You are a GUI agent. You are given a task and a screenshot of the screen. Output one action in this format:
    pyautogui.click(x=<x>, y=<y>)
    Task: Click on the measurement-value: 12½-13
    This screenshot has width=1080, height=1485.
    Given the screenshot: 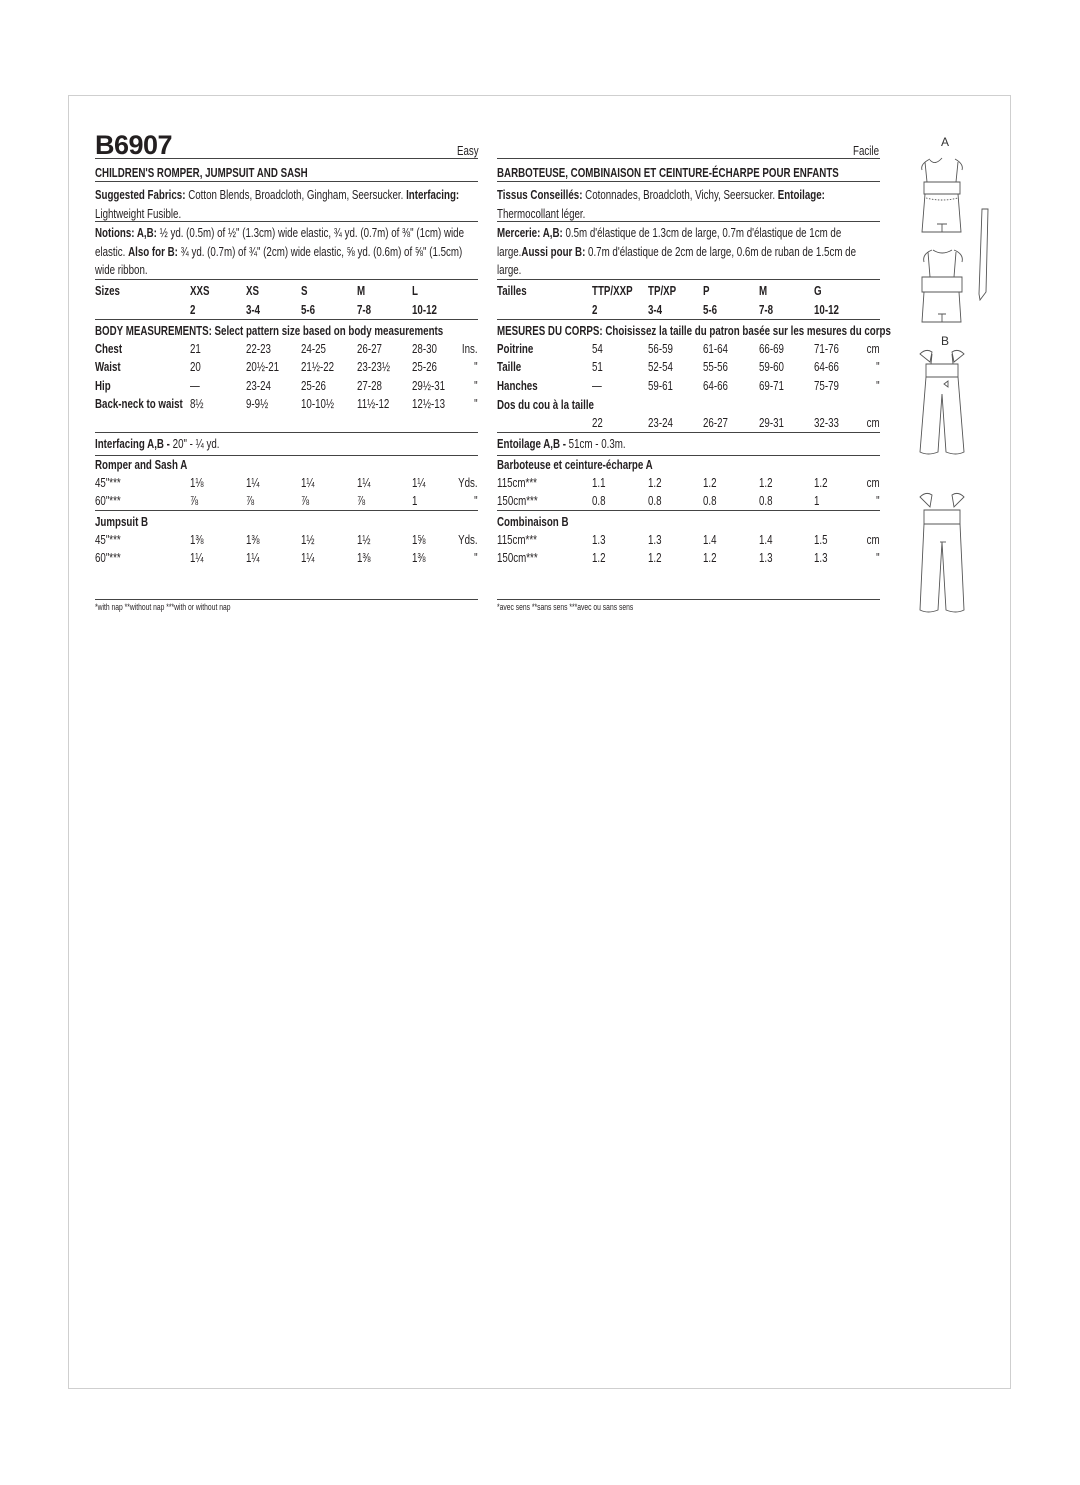 What is the action you would take?
    pyautogui.click(x=429, y=404)
    